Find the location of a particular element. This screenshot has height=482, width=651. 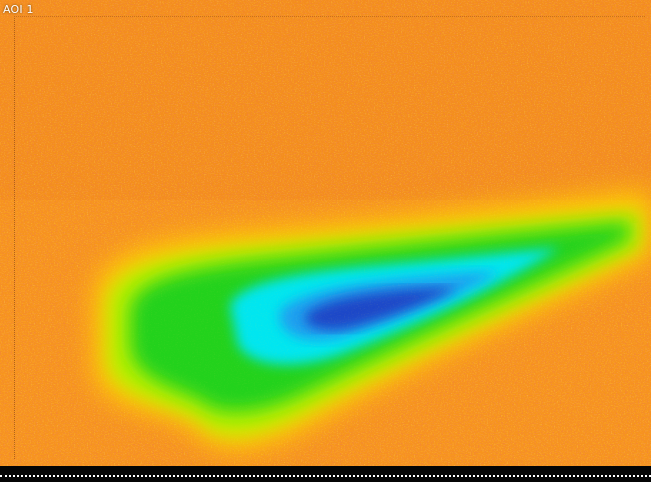

aoi-label: AOI 1 is located at coordinates (18, 9).